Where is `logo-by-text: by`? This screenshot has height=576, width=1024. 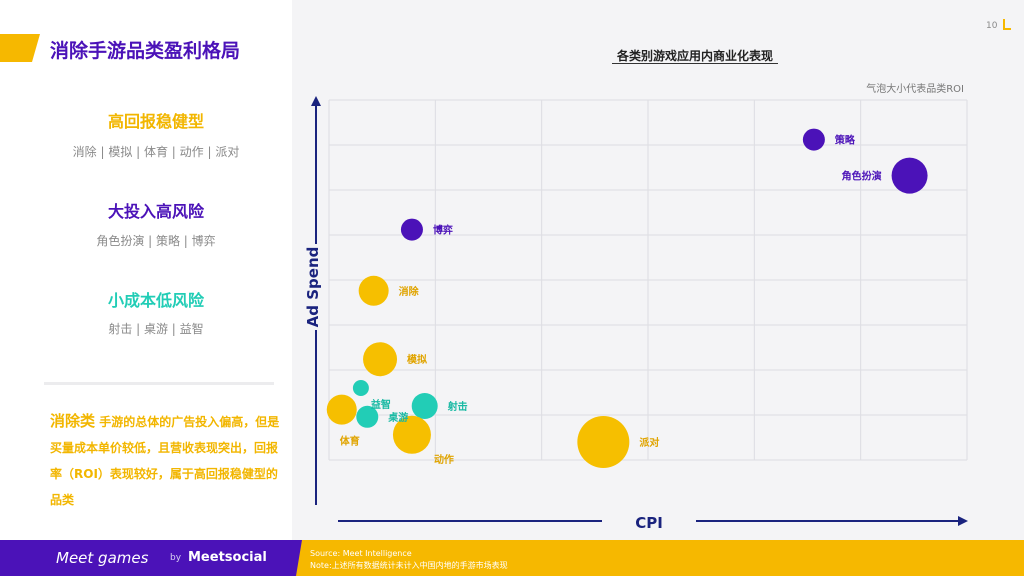 logo-by-text: by is located at coordinates (176, 558).